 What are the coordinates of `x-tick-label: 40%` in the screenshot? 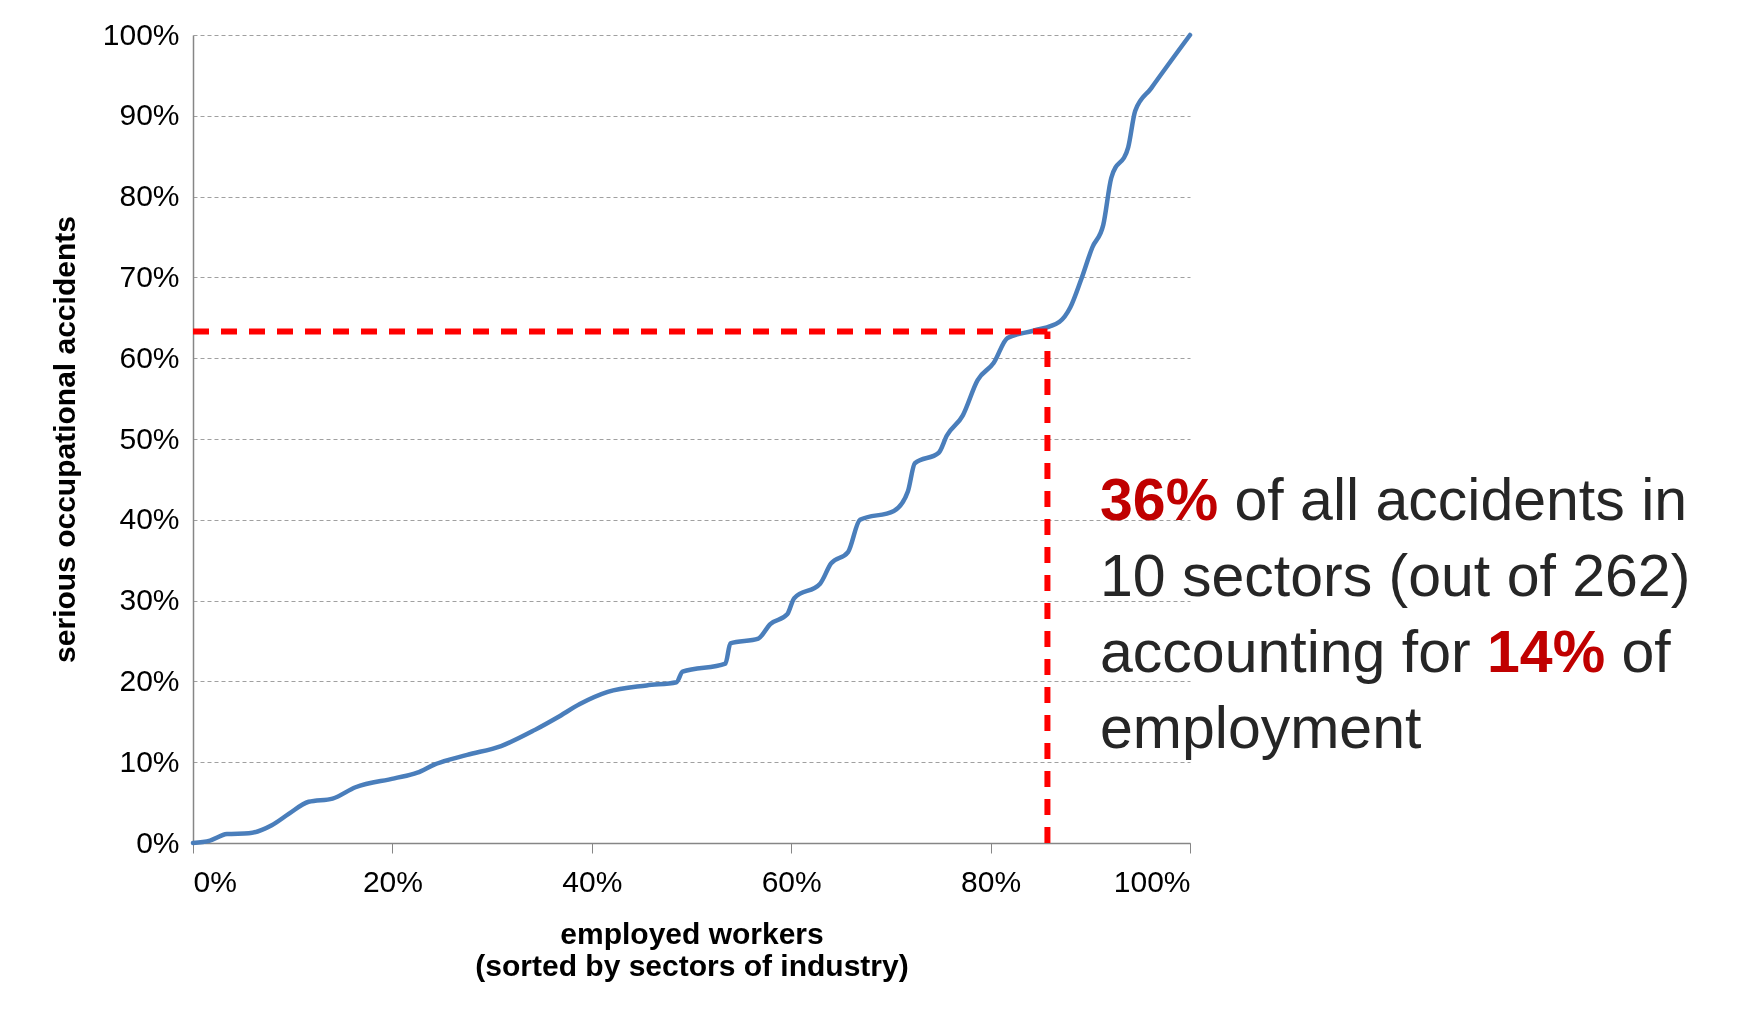 It's located at (592, 881).